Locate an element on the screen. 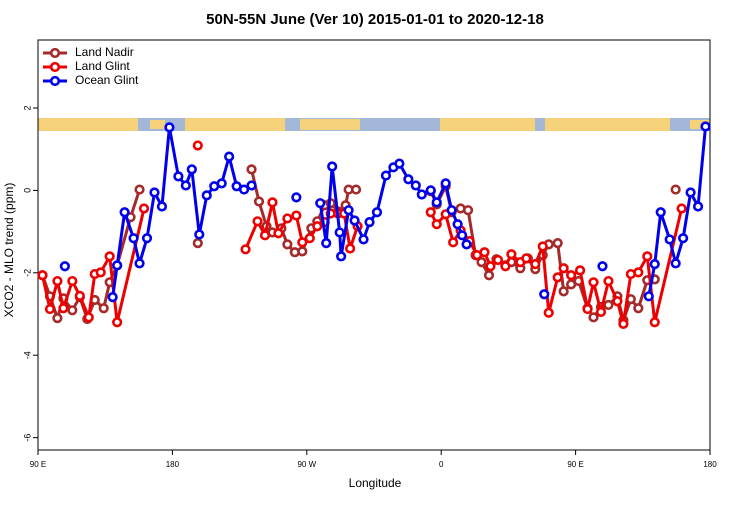 This screenshot has height=505, width=750. y-tick-label: -4 is located at coordinates (27, 355).